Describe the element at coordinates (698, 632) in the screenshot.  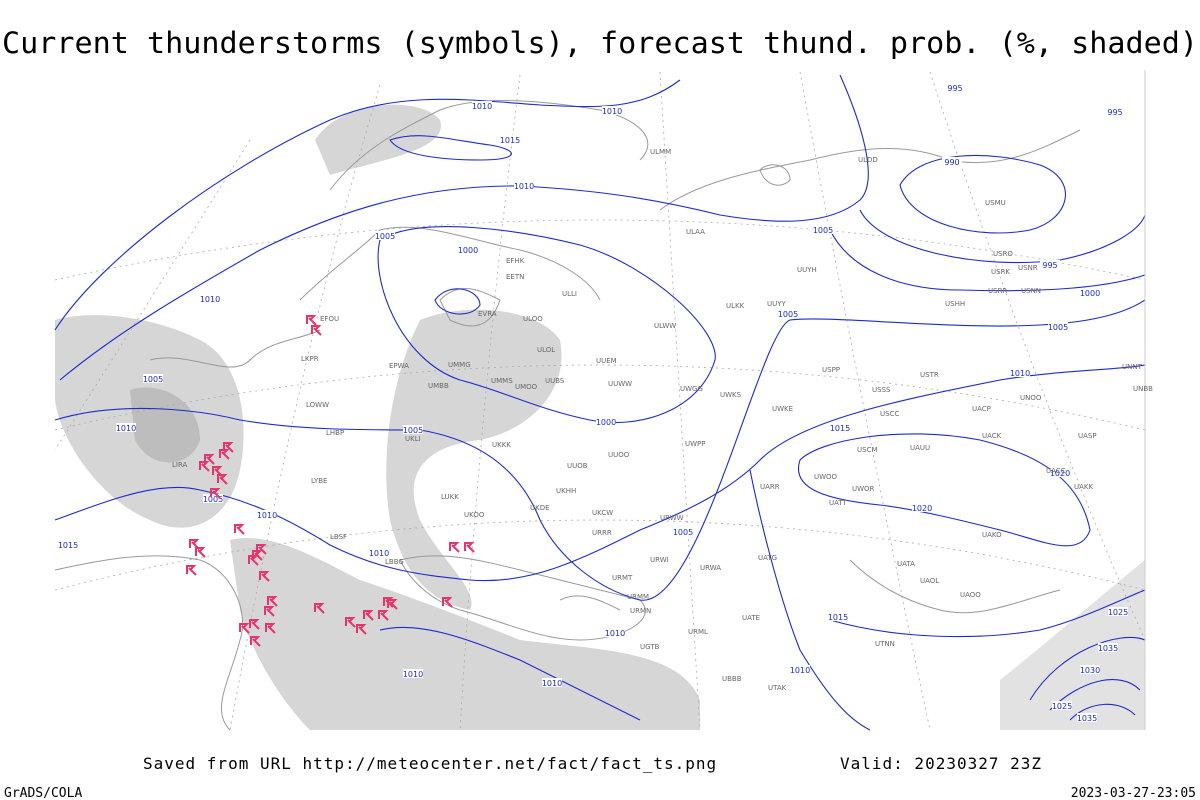
I see `station-code: URML` at that location.